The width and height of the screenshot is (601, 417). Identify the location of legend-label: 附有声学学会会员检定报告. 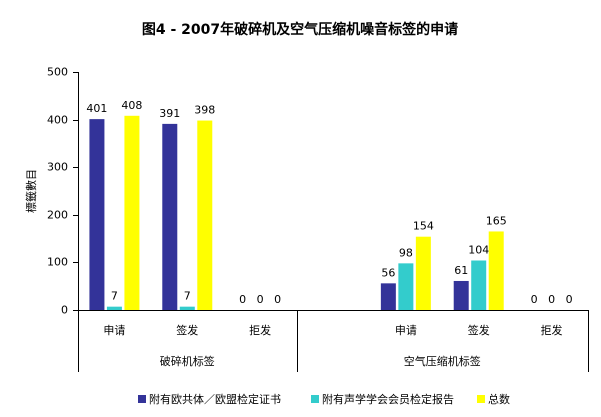
(388, 399).